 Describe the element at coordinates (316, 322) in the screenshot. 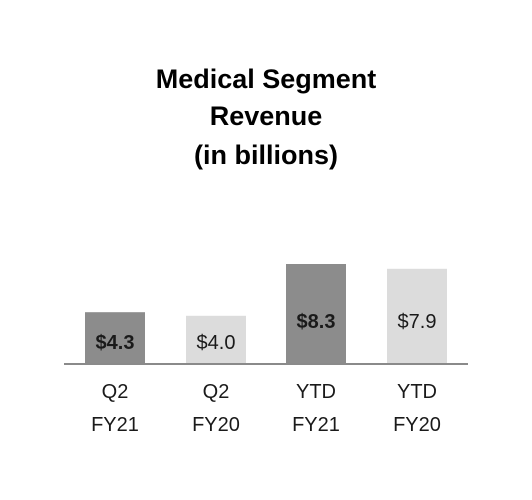

I see `value-label-3: $8.3` at that location.